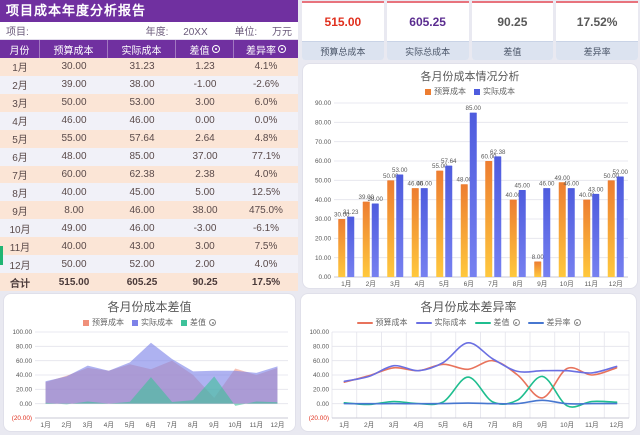 This screenshot has height=435, width=640. I want to click on table-row: 11月 40.00 43.00 3.00 7.5%, so click(149, 246).